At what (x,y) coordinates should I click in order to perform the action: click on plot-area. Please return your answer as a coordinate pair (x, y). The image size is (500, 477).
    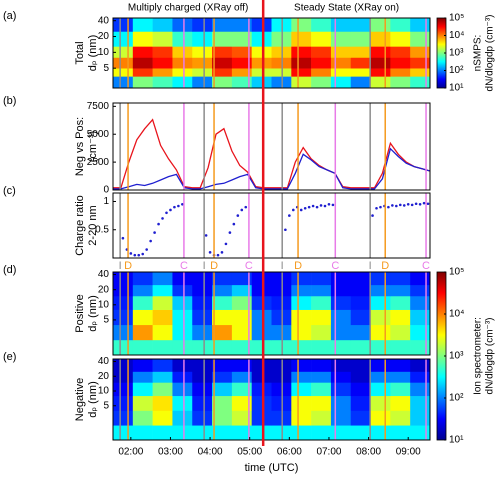
    Looking at the image, I should click on (271, 399).